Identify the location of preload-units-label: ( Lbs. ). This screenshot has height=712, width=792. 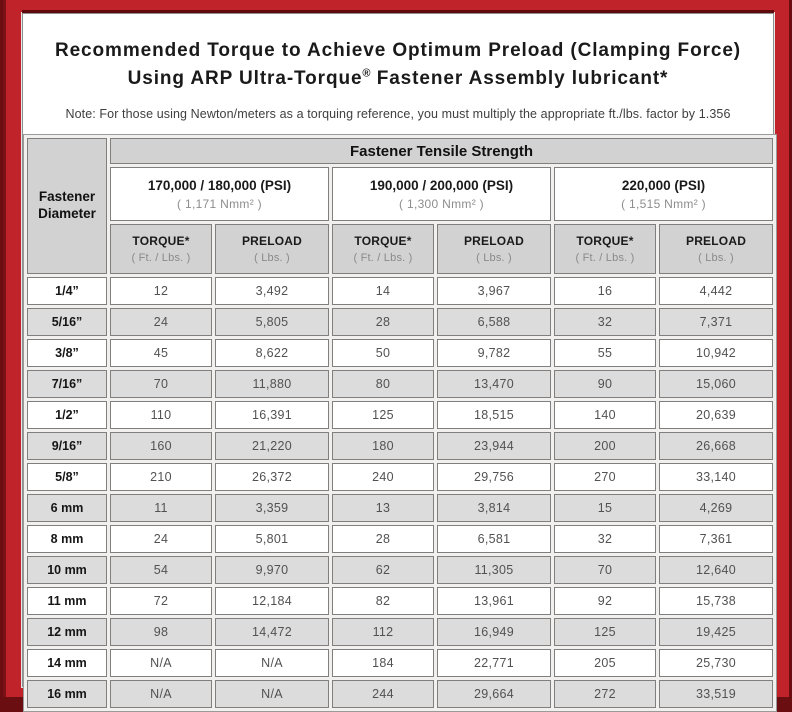
(716, 258).